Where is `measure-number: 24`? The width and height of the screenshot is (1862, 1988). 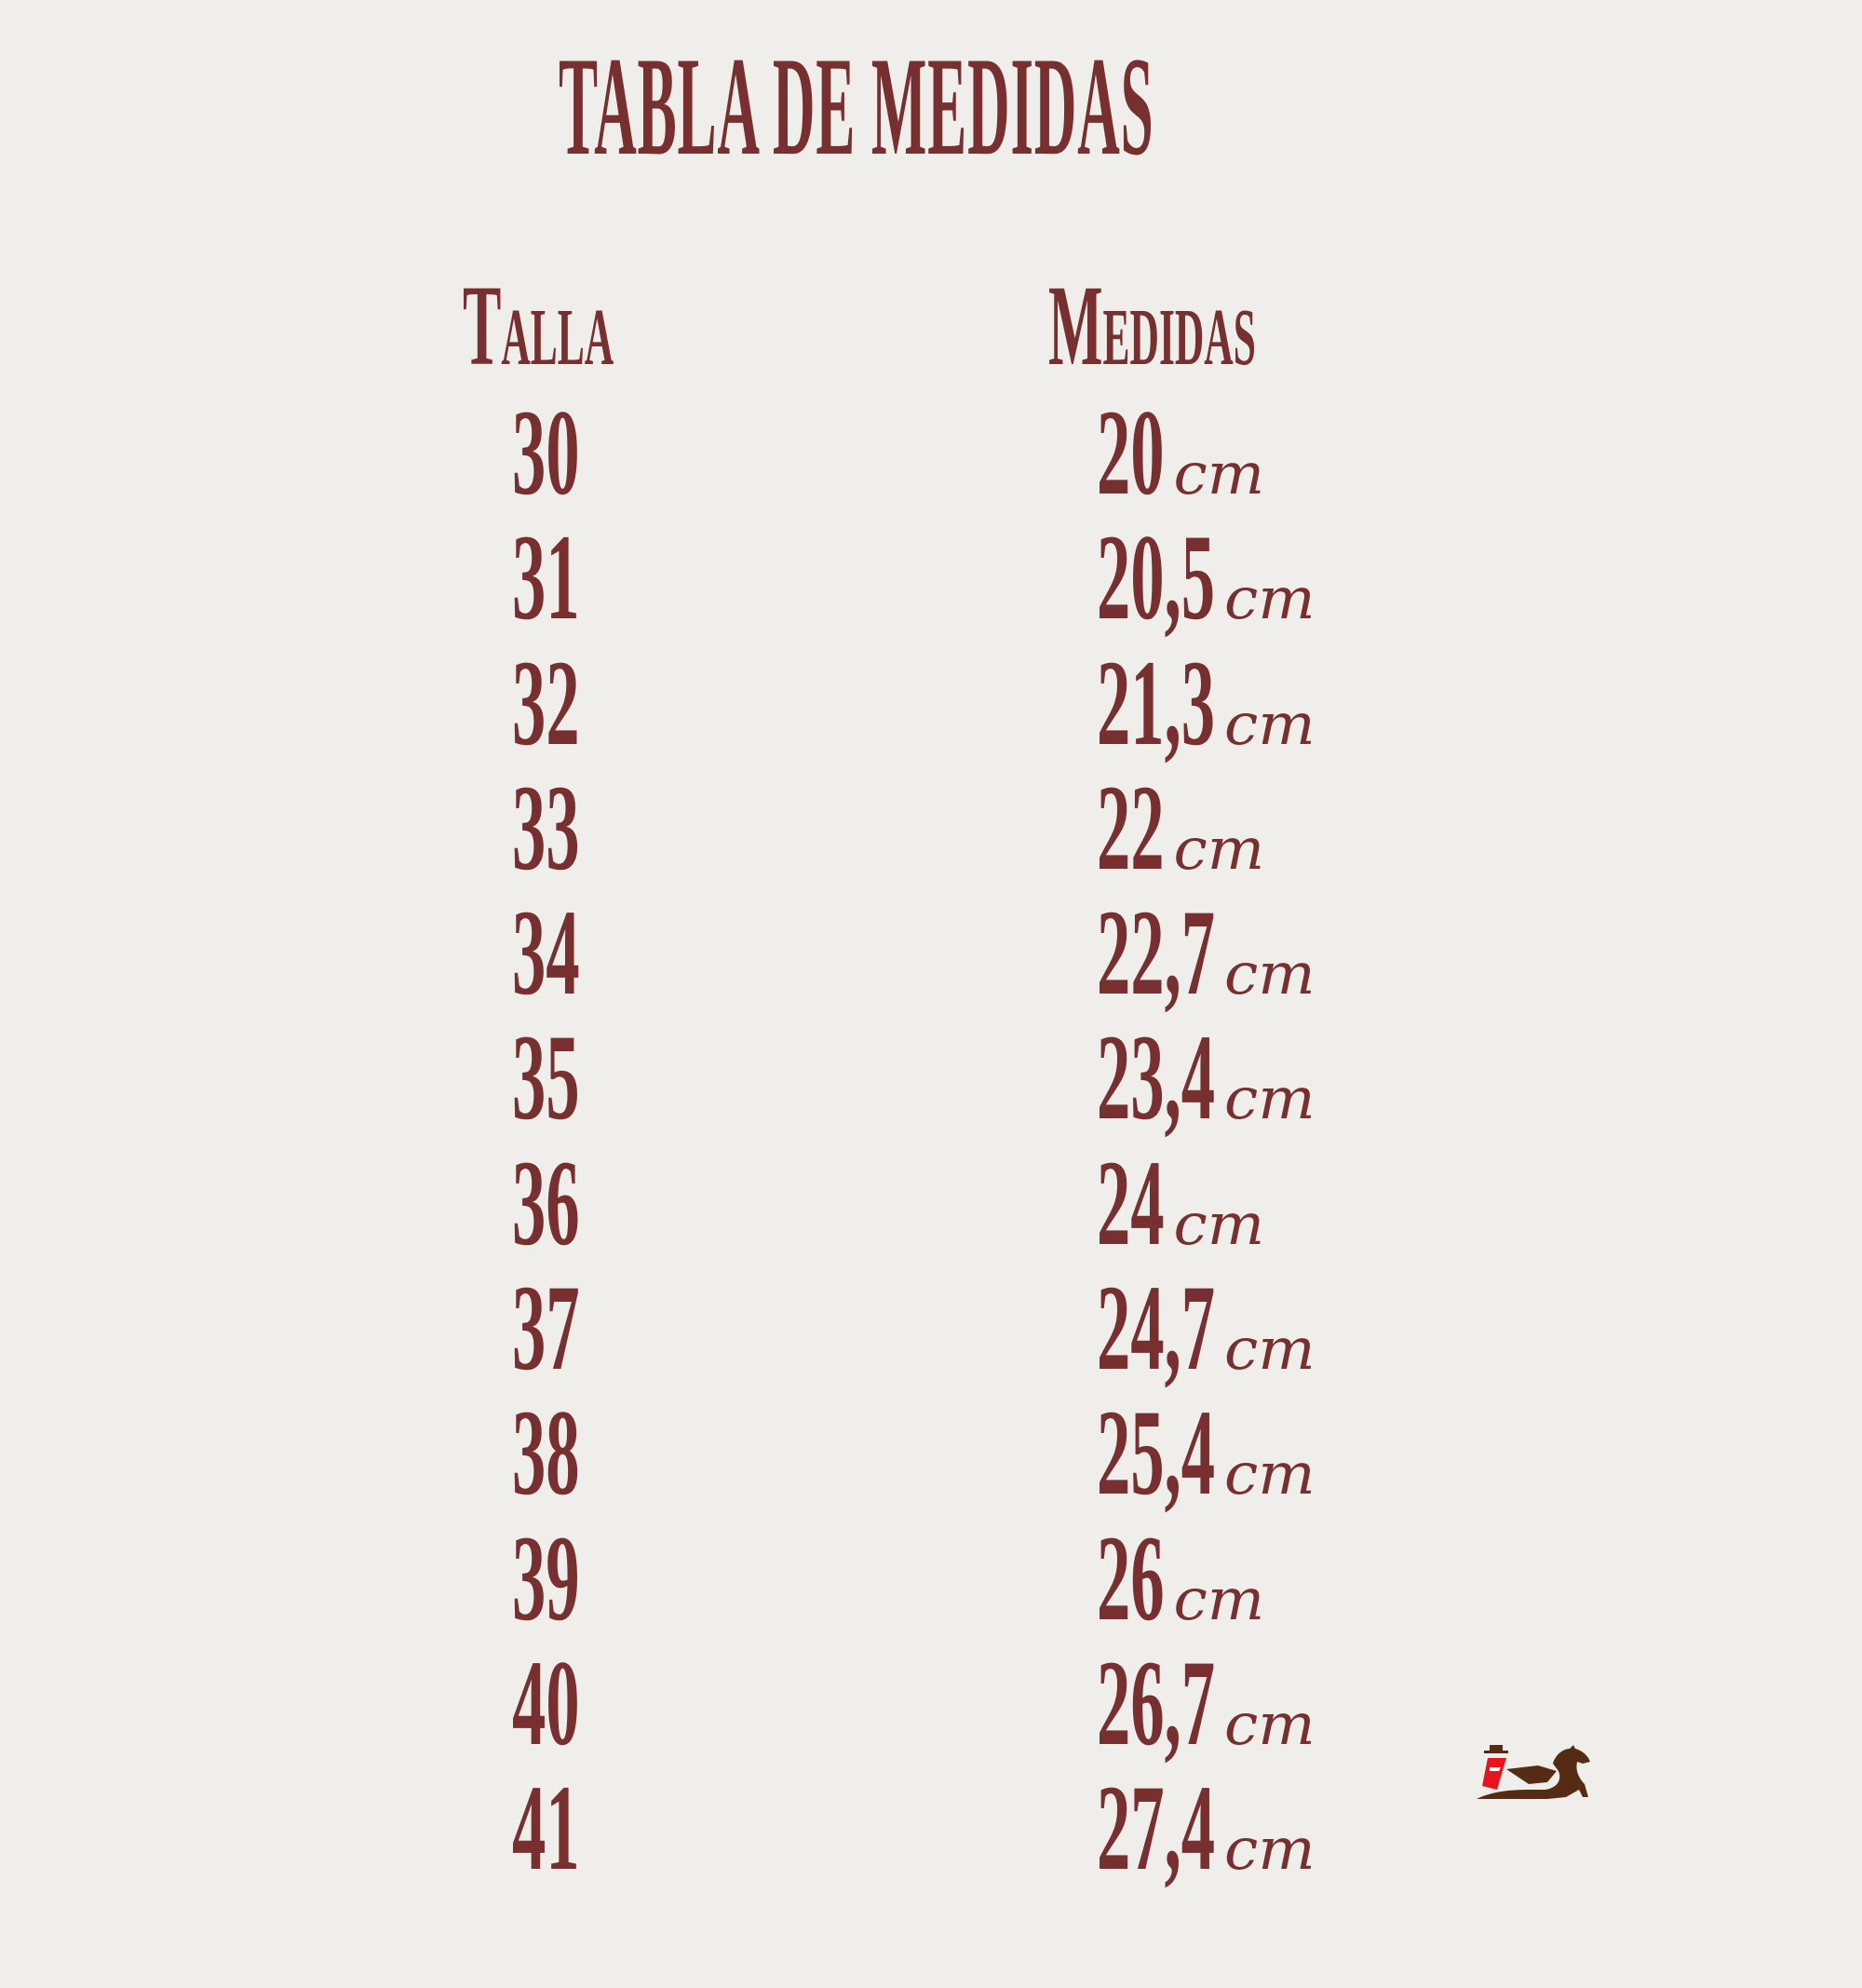 measure-number: 24 is located at coordinates (1131, 1202).